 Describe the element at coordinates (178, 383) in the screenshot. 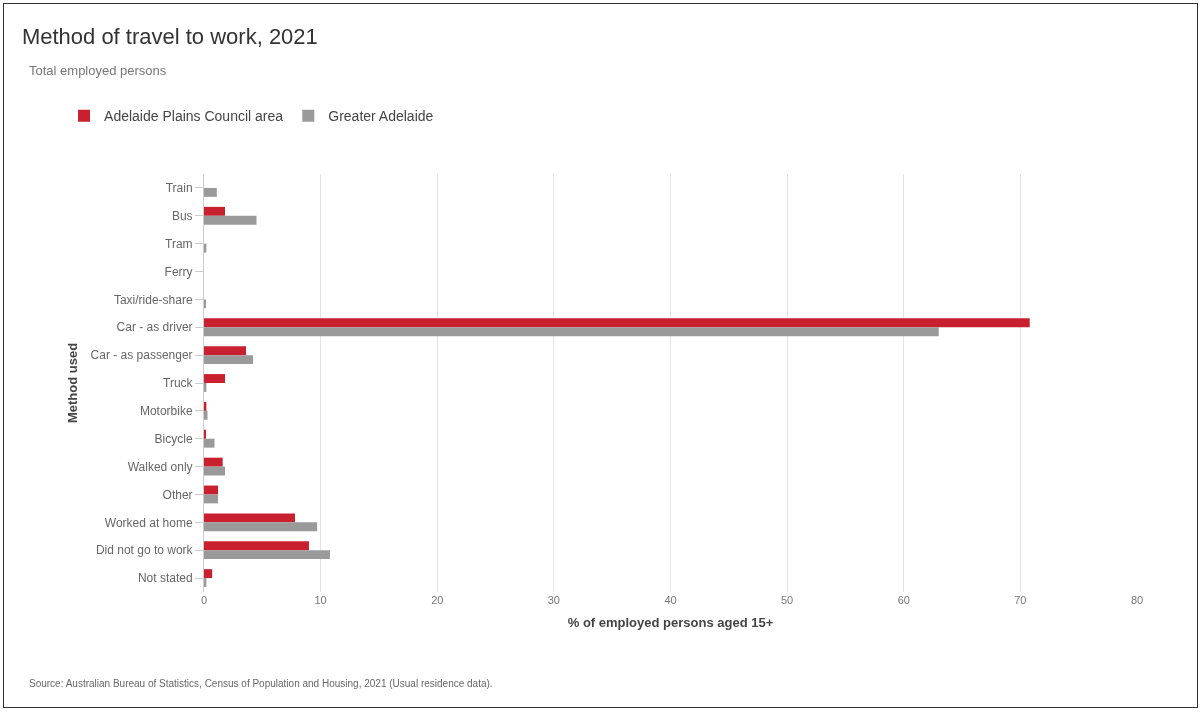

I see `y-tick-label: Truck` at that location.